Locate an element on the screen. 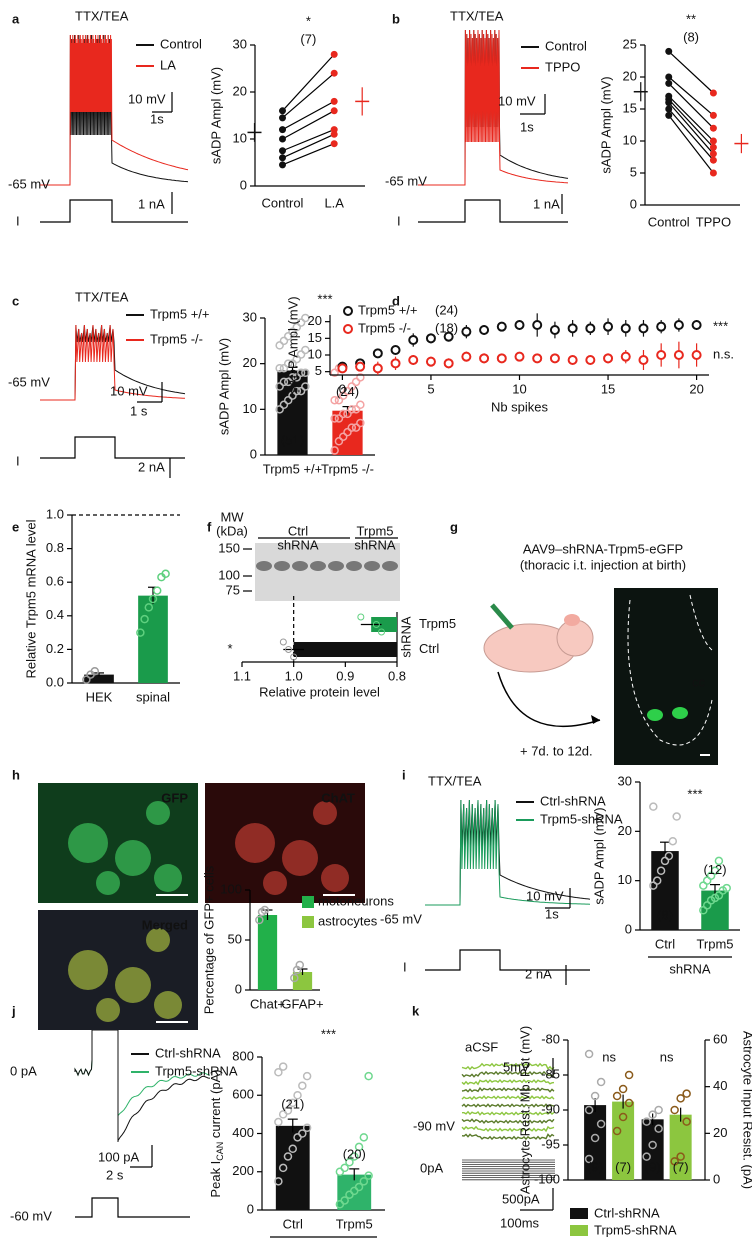  legend-label: TPPO is located at coordinates (562, 66).